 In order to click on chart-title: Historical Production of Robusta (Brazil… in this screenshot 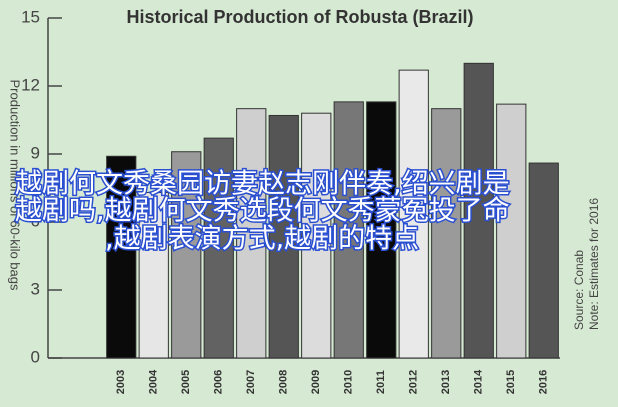, I will do `click(299, 17)`.